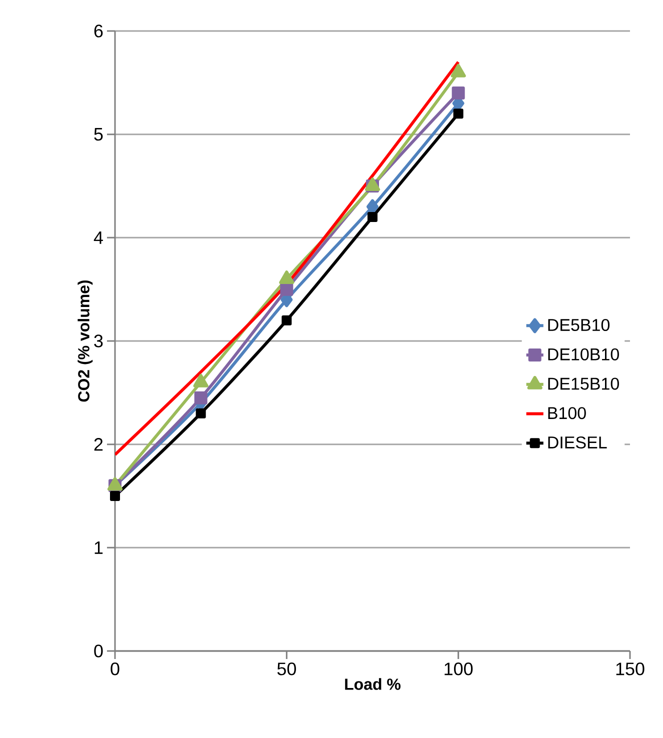 This screenshot has width=663, height=738. Describe the element at coordinates (458, 669) in the screenshot. I see `x-tick-label: 100` at that location.